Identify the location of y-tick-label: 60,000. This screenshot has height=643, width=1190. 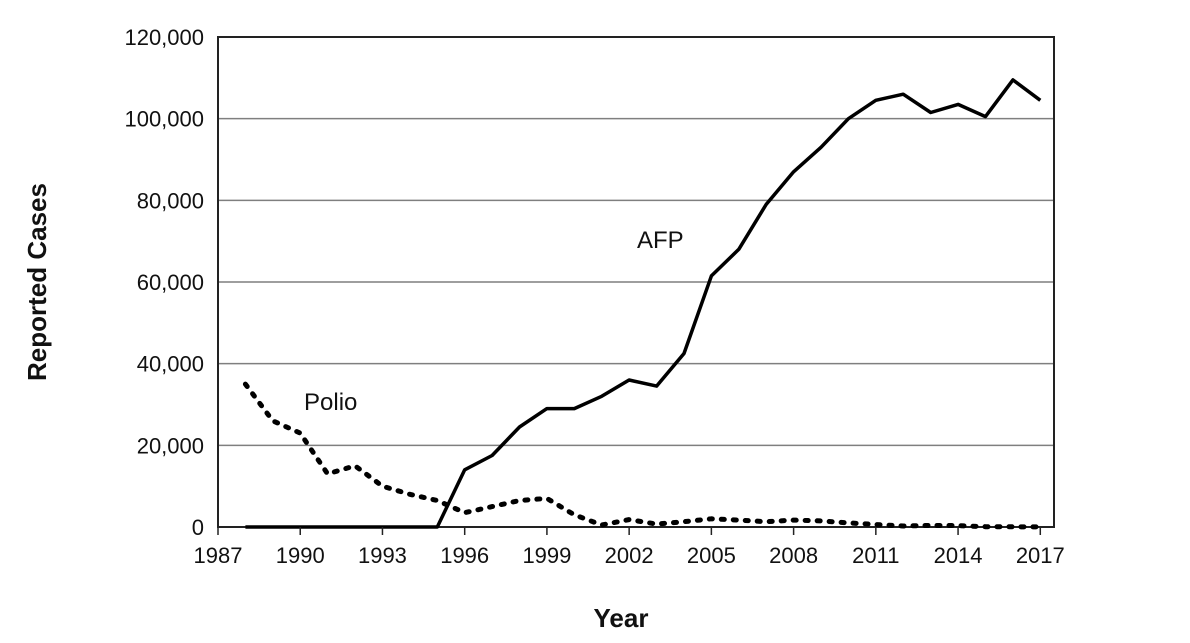
(170, 282).